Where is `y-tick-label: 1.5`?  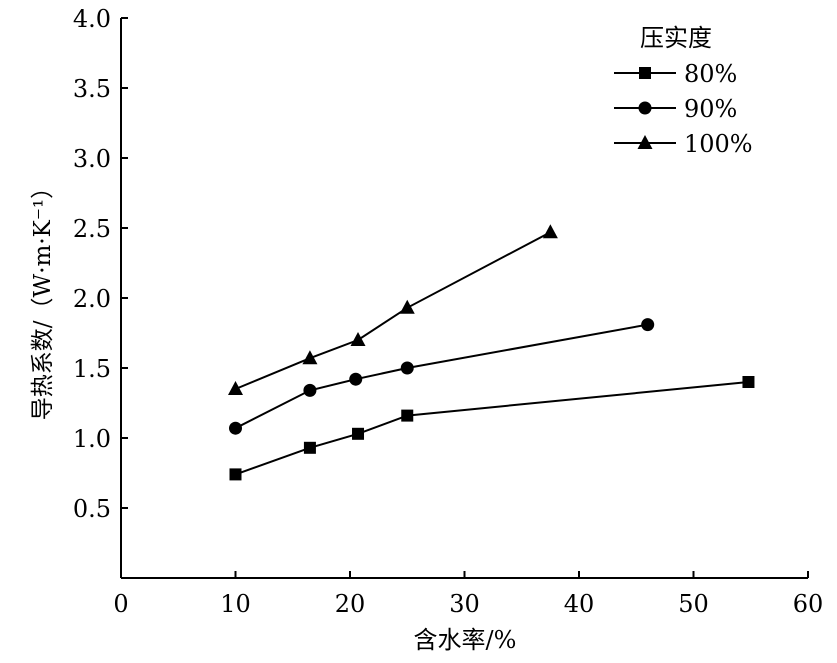
y-tick-label: 1.5 is located at coordinates (92, 369).